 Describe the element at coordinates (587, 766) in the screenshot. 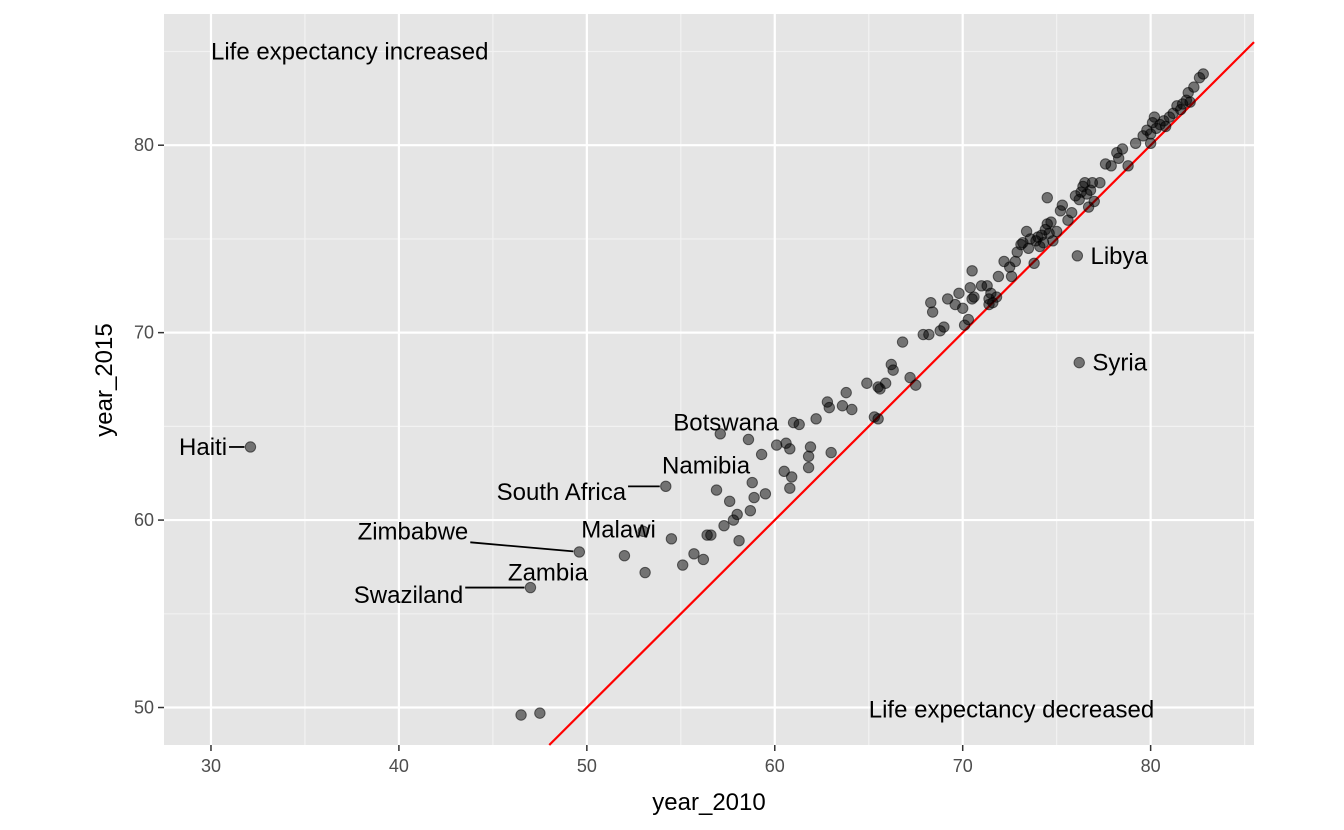

I see `x-tick-label: 50` at that location.